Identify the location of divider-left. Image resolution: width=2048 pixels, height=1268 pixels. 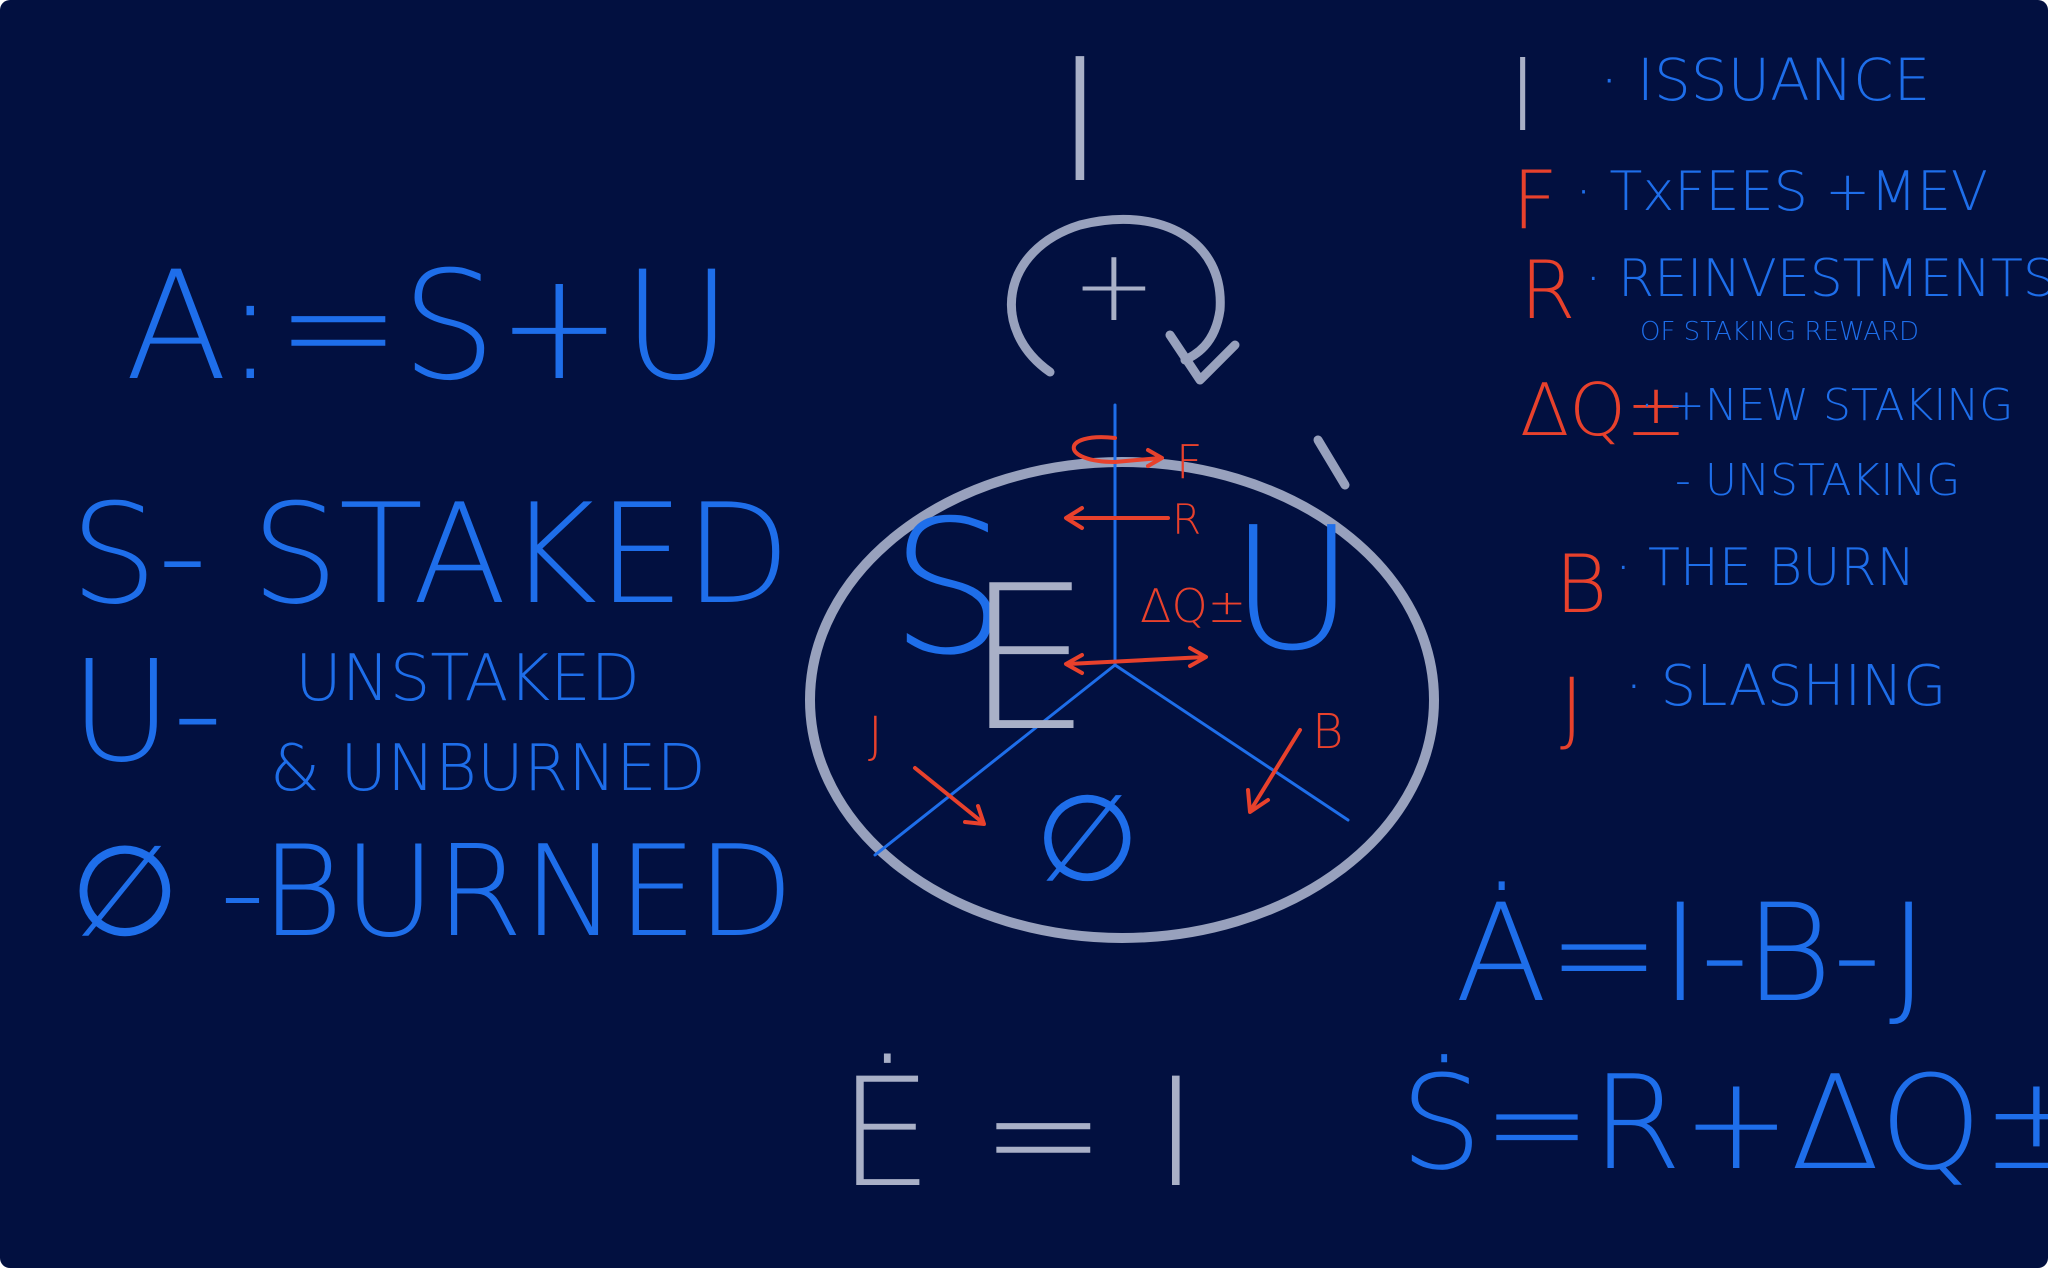
(995, 760).